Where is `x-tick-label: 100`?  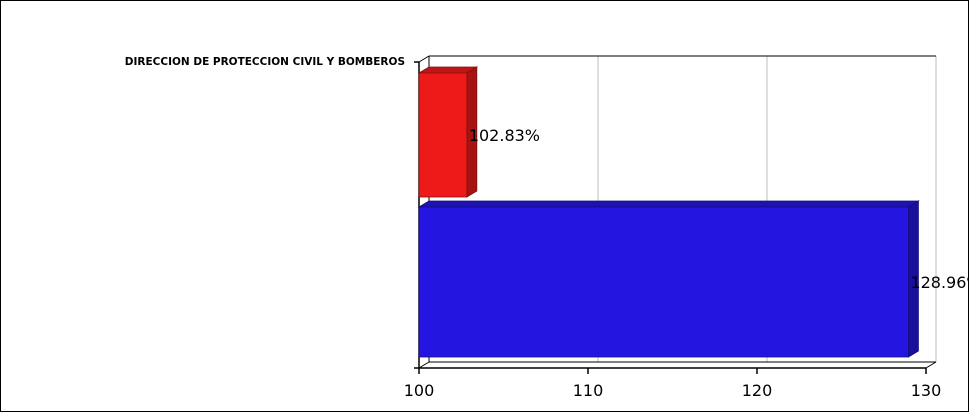 x-tick-label: 100 is located at coordinates (419, 390).